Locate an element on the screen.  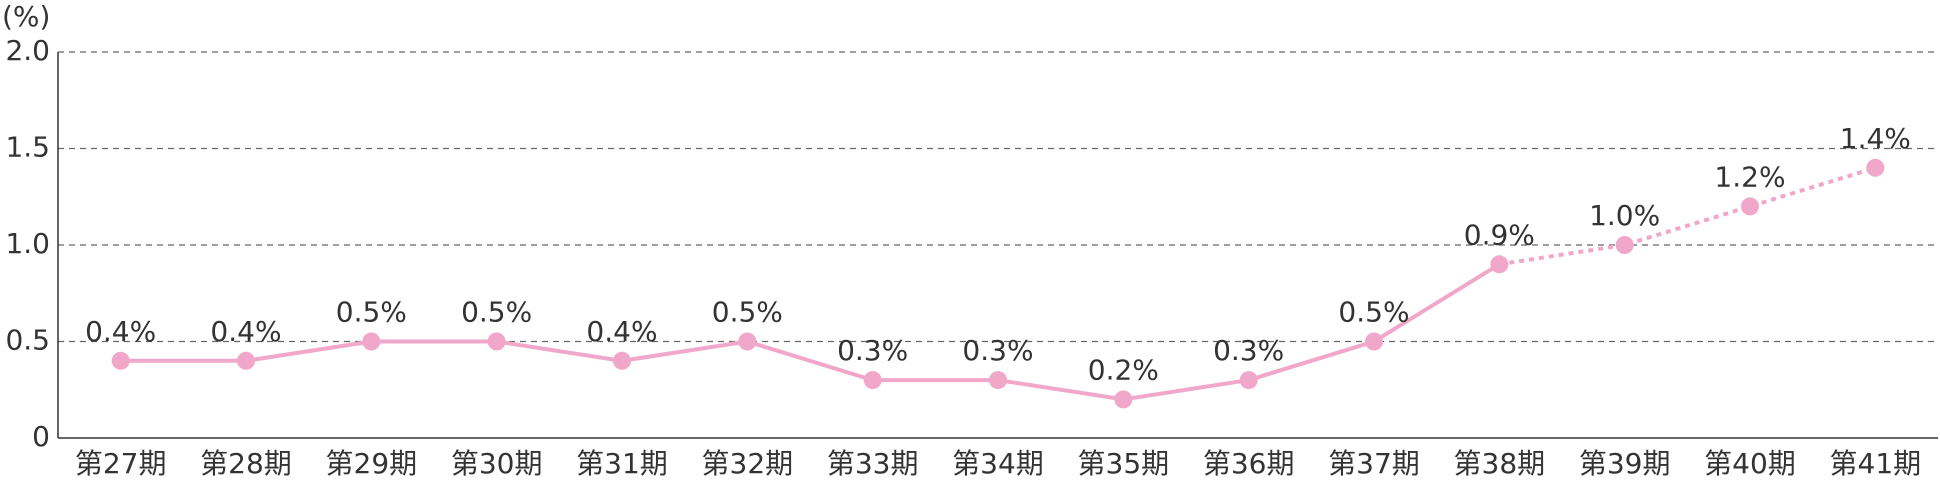
x-tick-label: 第40期 is located at coordinates (1750, 463).